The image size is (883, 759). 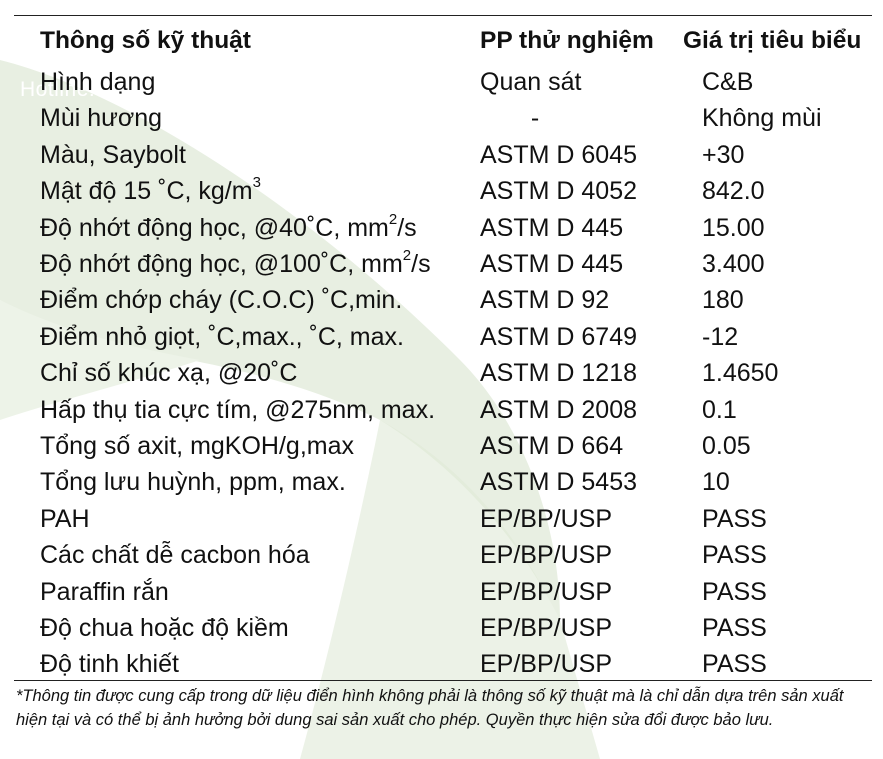 What do you see at coordinates (733, 227) in the screenshot?
I see `row-value: 15.00` at bounding box center [733, 227].